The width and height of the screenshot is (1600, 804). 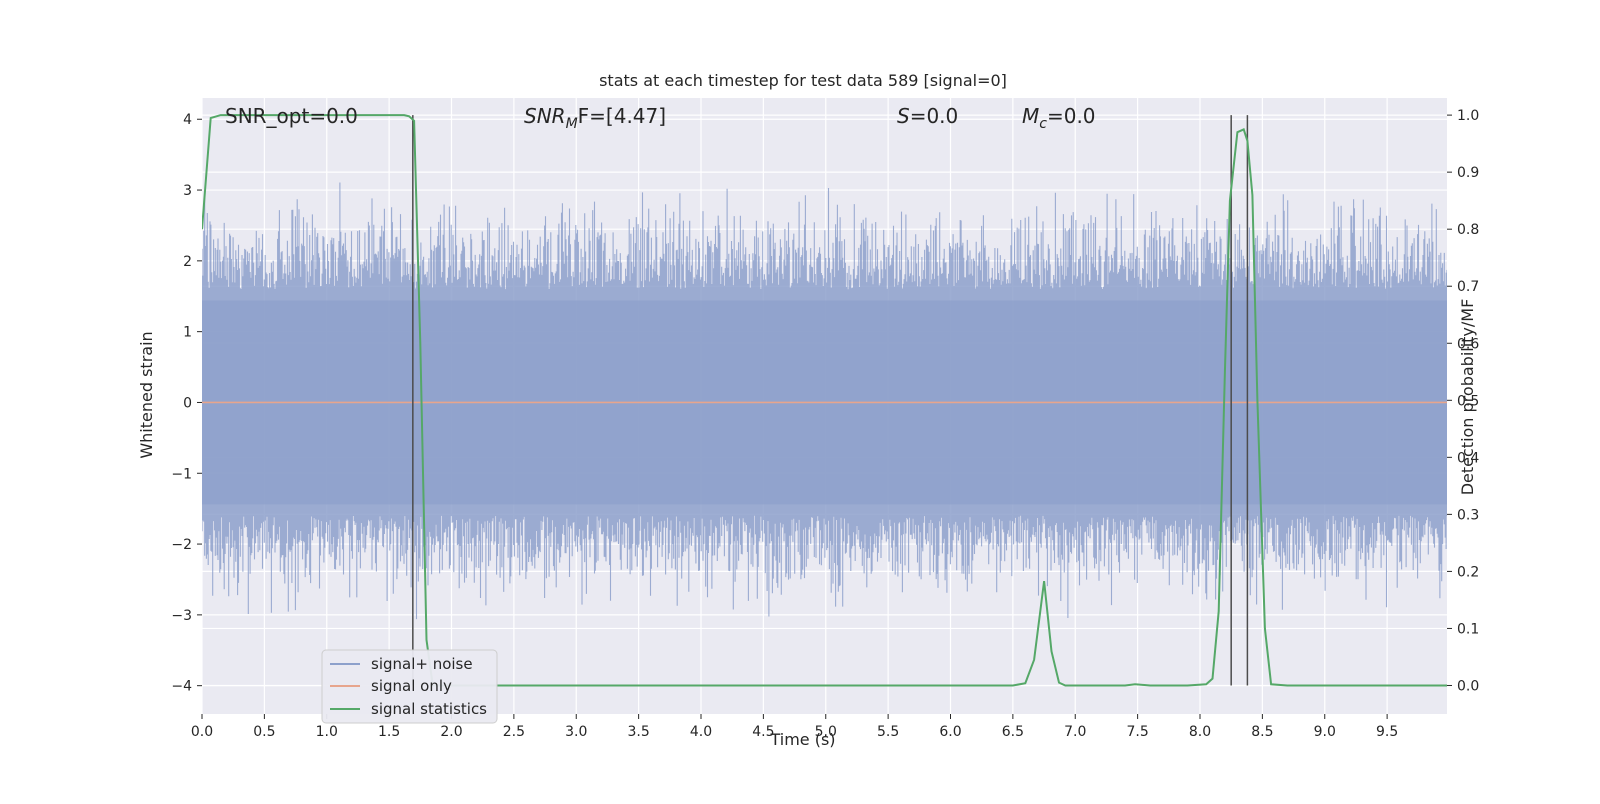 What do you see at coordinates (1468, 116) in the screenshot?
I see `y2-tick-label: 1.0` at bounding box center [1468, 116].